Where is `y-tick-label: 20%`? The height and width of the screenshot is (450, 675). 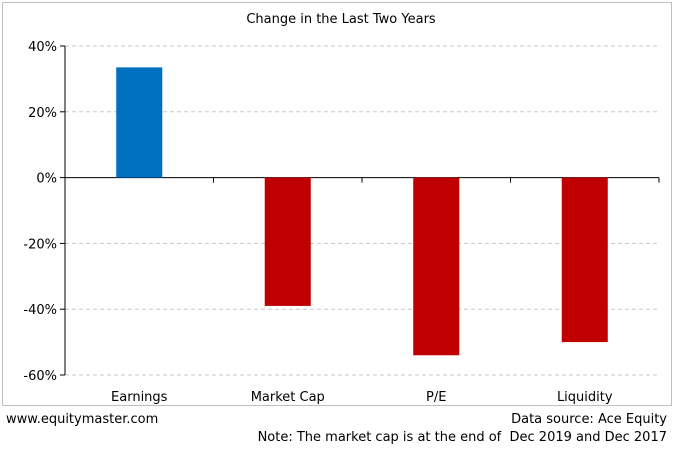
y-tick-label: 20% is located at coordinates (42, 113).